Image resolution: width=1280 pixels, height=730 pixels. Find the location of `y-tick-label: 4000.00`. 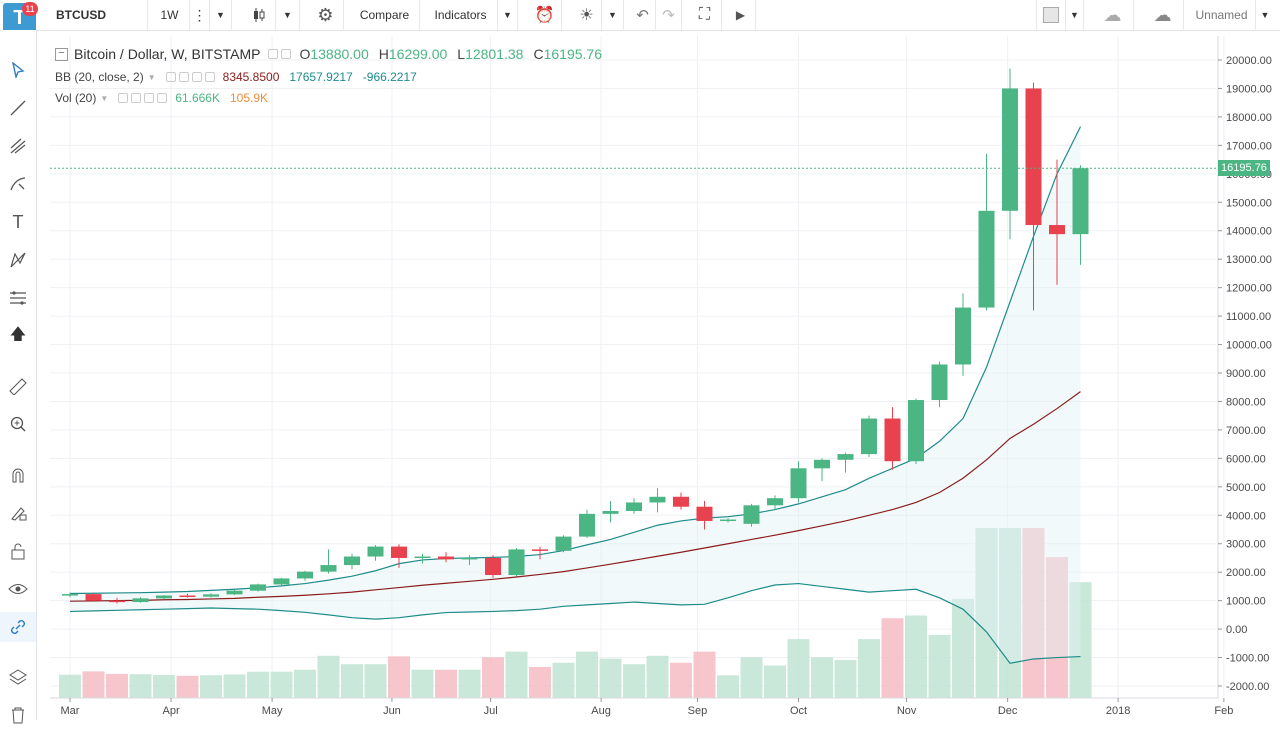

y-tick-label: 4000.00 is located at coordinates (1246, 516).